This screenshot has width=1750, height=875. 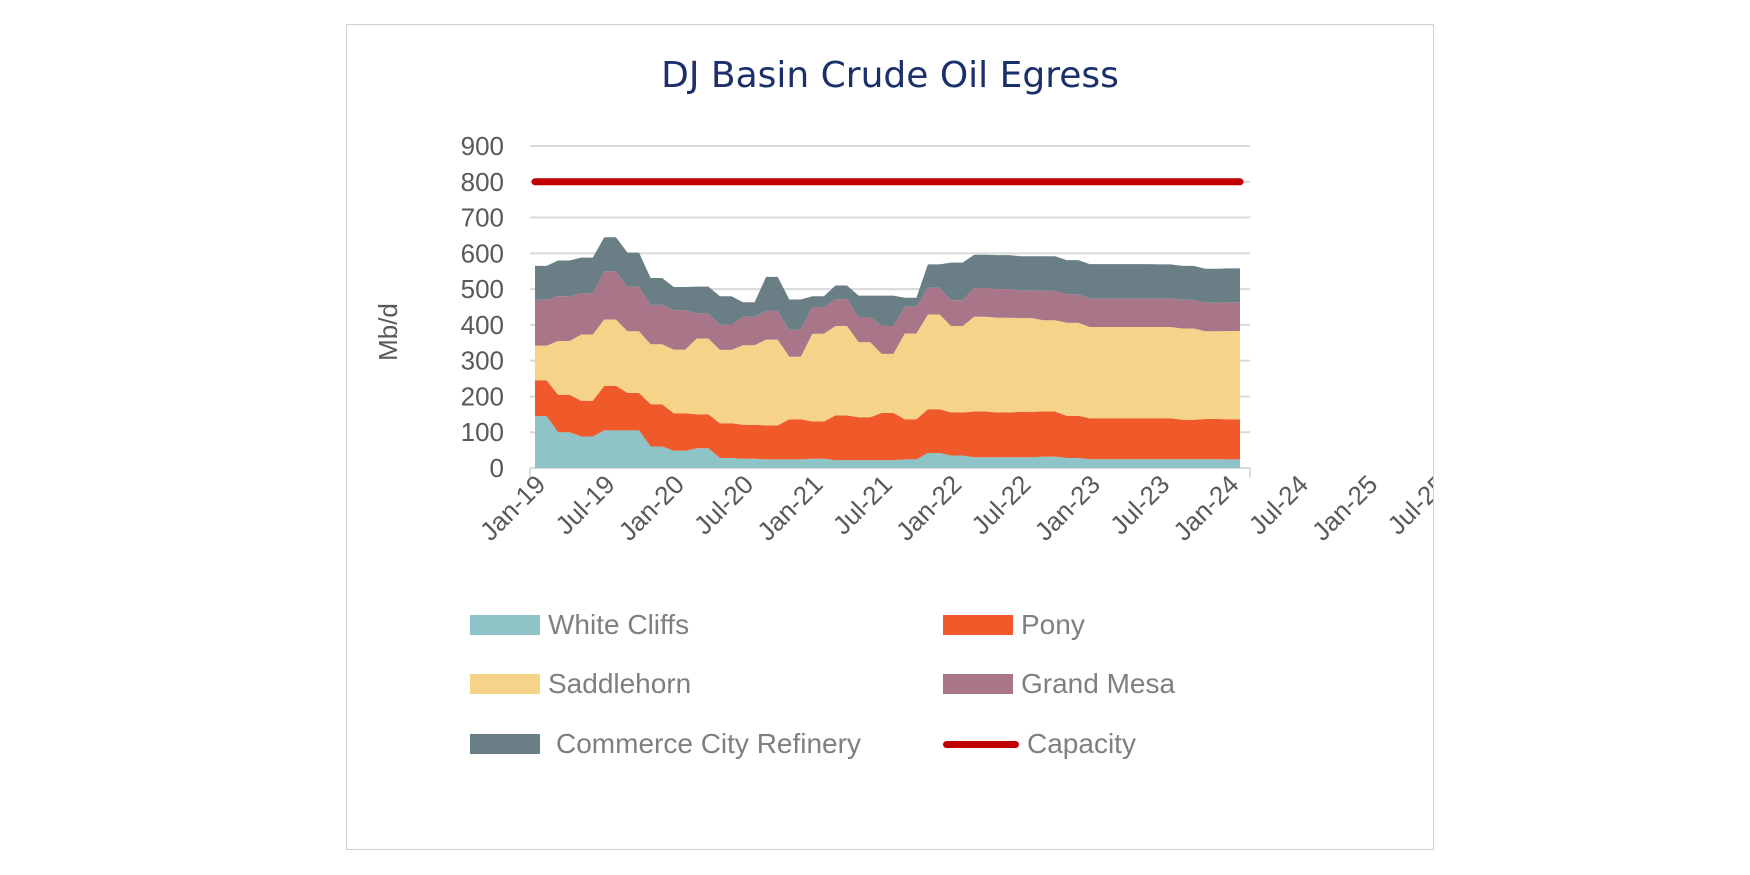 What do you see at coordinates (887, 314) in the screenshot?
I see `area-grand-mesa` at bounding box center [887, 314].